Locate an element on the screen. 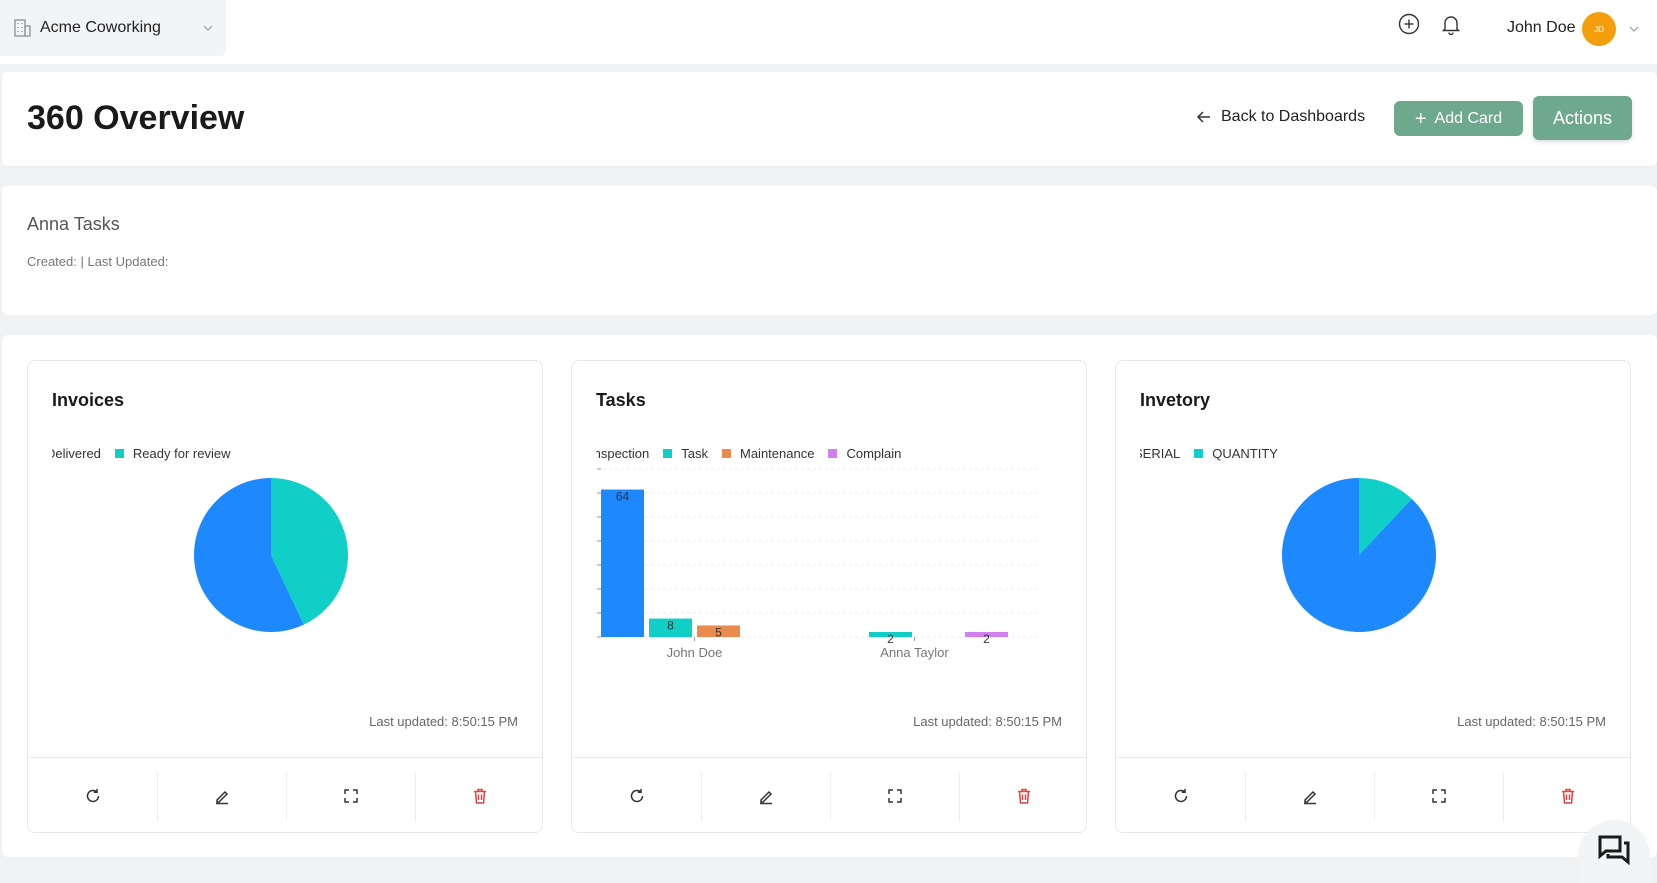 The image size is (1657, 883). legend-item: Maintenance is located at coordinates (768, 453).